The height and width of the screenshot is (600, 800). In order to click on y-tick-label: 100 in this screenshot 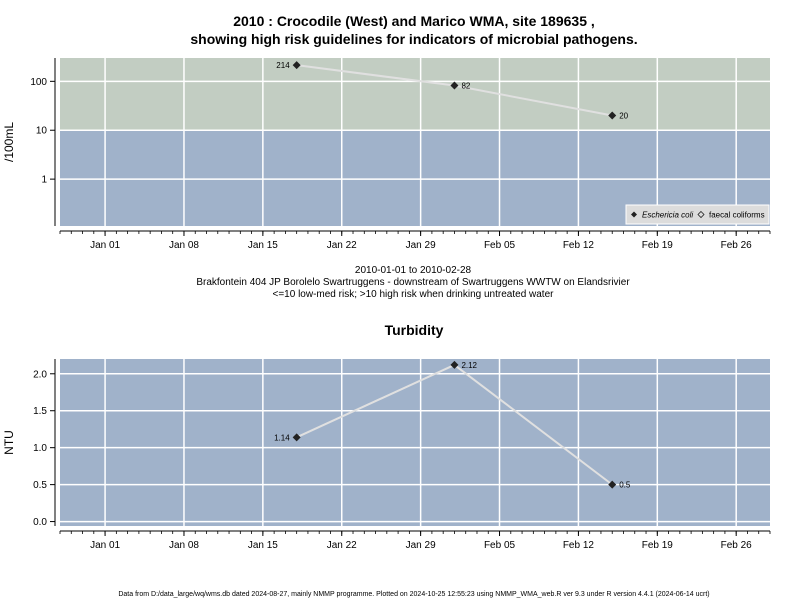, I will do `click(38, 82)`.